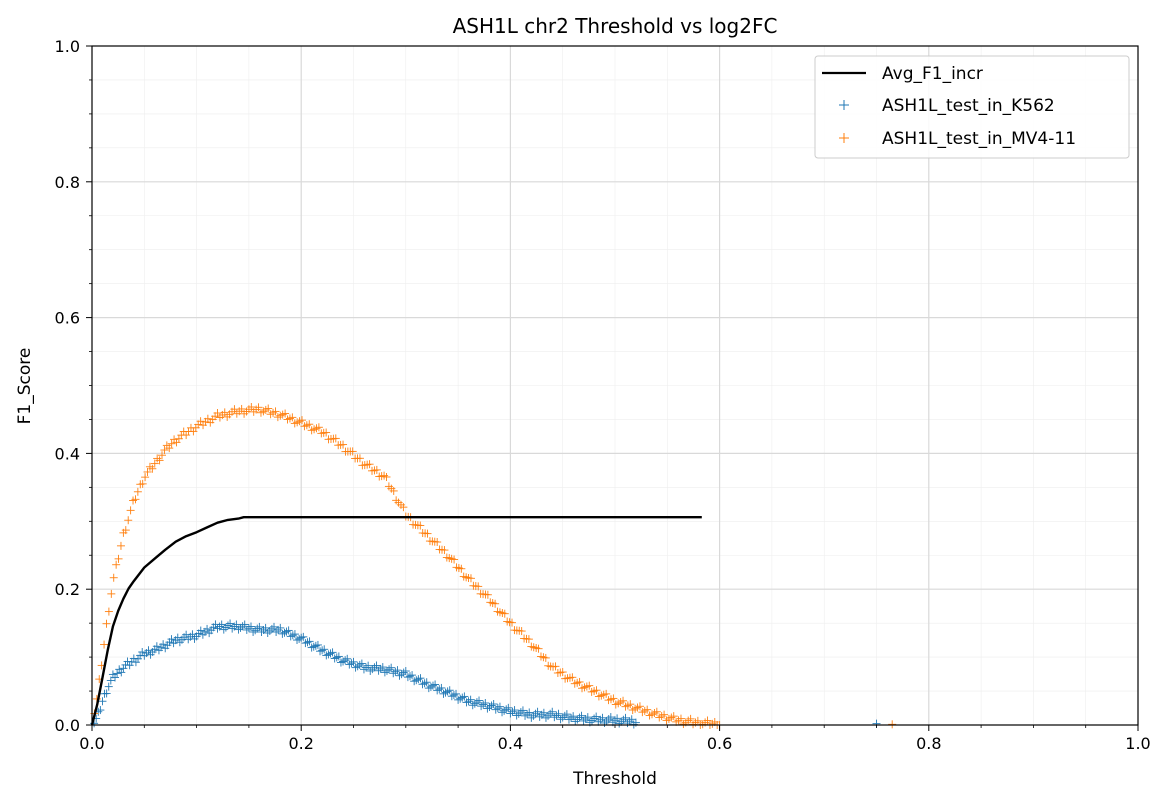  What do you see at coordinates (928, 743) in the screenshot?
I see `x-tick-label: 0.8` at bounding box center [928, 743].